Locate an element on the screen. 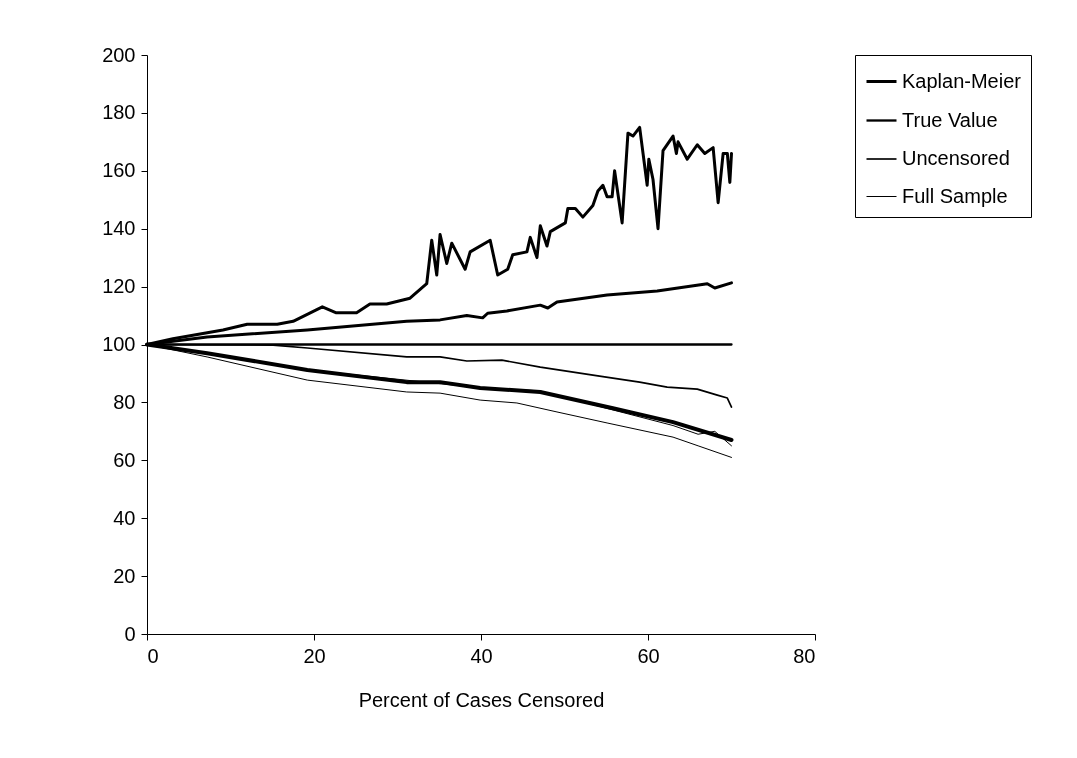  y-tick-label: 40 is located at coordinates (124, 517).